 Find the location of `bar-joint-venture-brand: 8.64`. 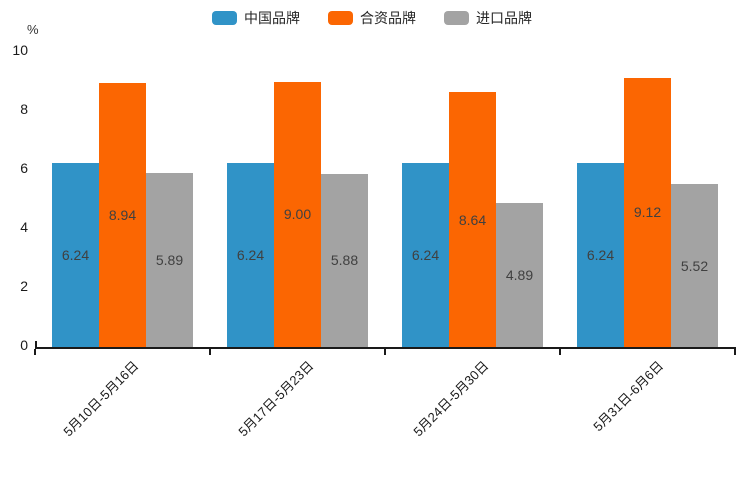

bar-joint-venture-brand: 8.64 is located at coordinates (472, 219).